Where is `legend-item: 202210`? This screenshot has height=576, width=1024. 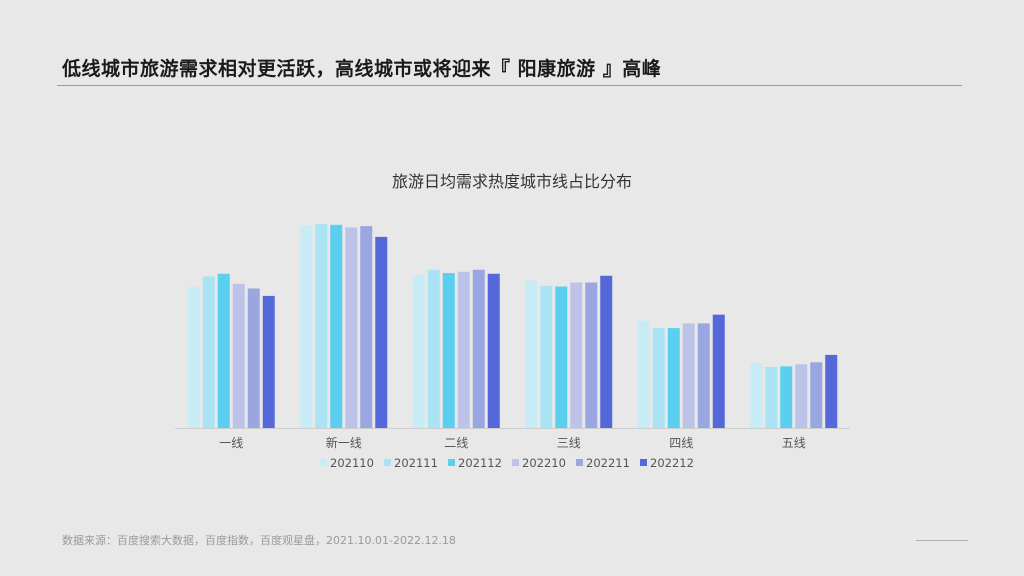 legend-item: 202210 is located at coordinates (539, 463).